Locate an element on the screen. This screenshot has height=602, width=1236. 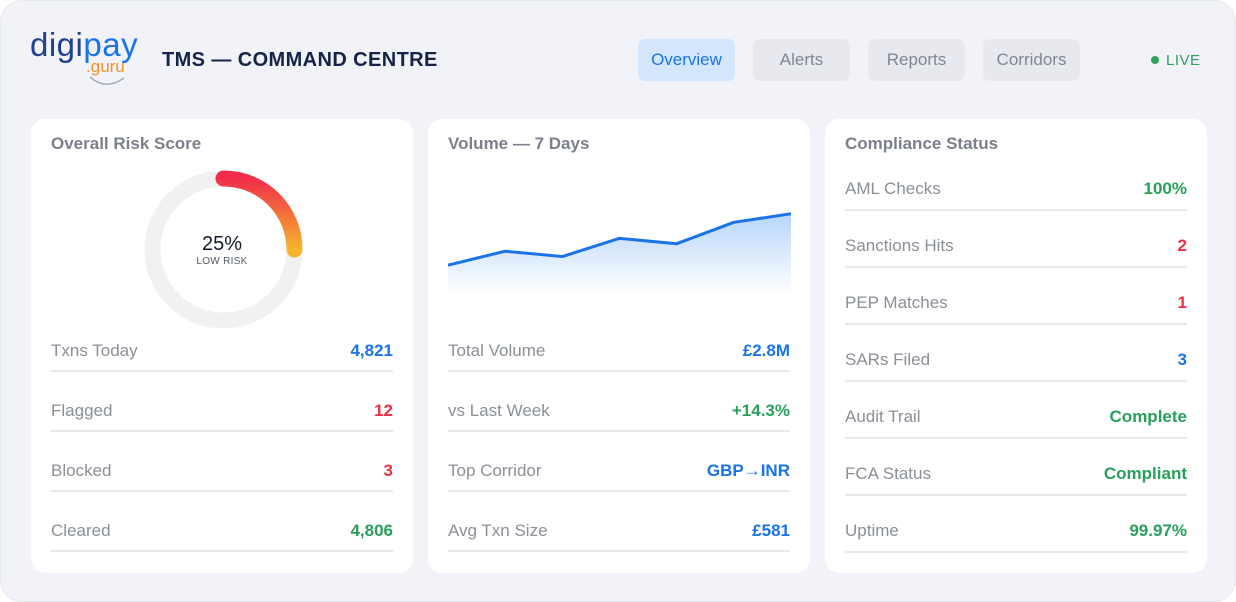
live-status: LIVE is located at coordinates (1176, 60).